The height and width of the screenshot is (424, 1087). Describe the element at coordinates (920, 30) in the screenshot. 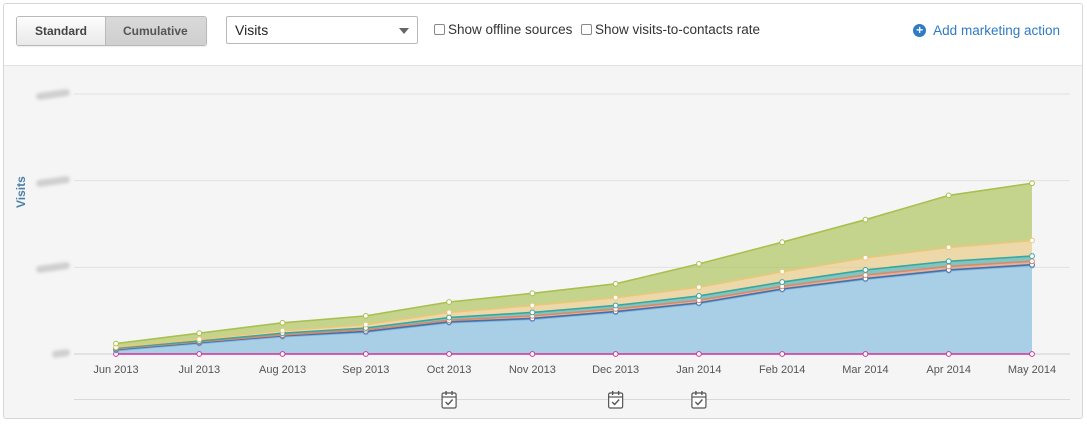

I see `plus-circle-icon: +` at that location.